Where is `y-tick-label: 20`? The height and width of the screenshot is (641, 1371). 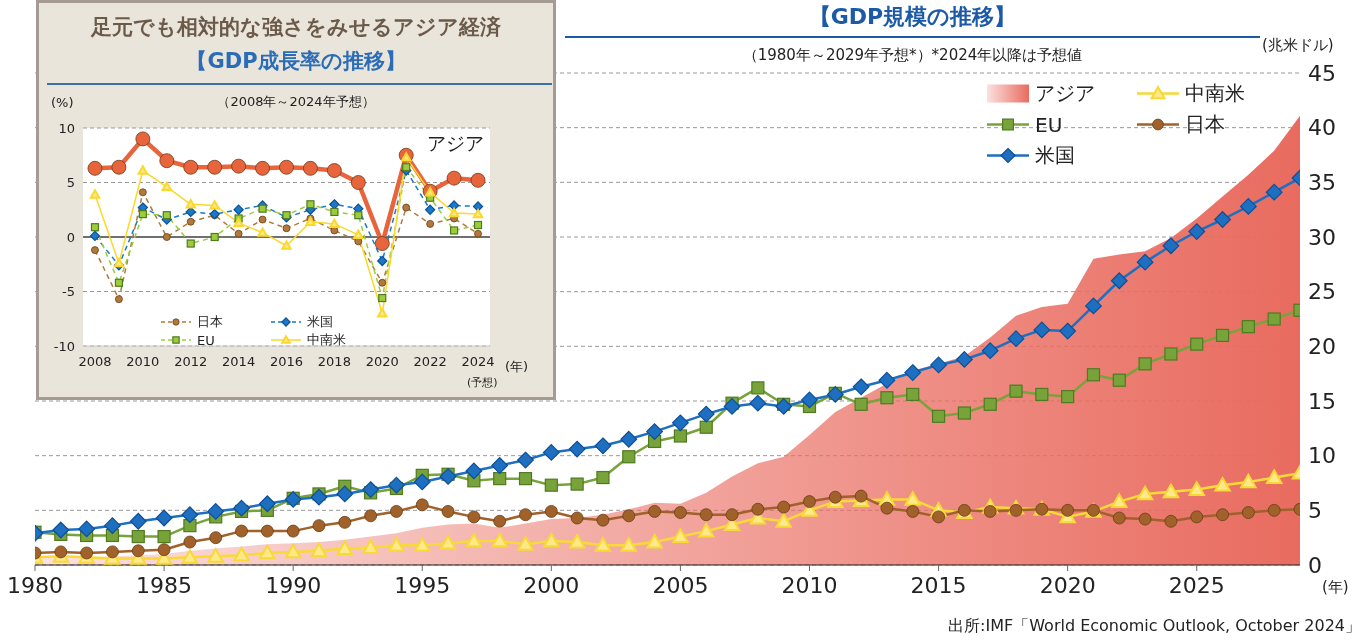 y-tick-label: 20 is located at coordinates (1322, 347).